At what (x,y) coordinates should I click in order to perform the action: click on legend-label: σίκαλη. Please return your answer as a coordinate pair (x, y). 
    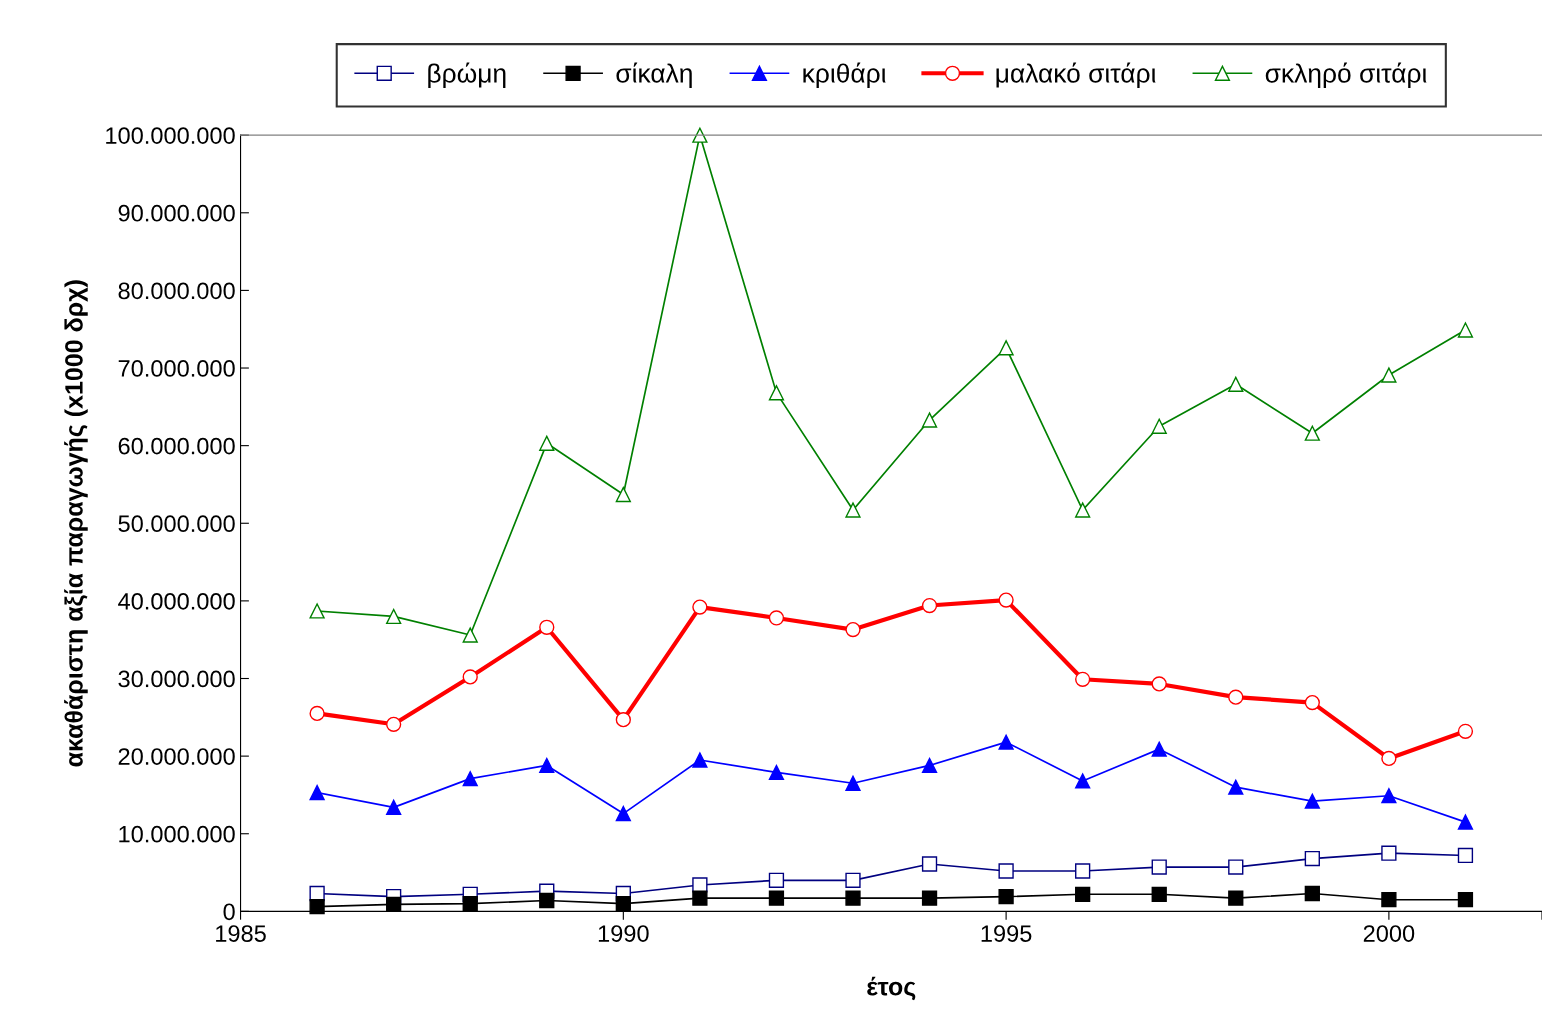
    Looking at the image, I should click on (654, 75).